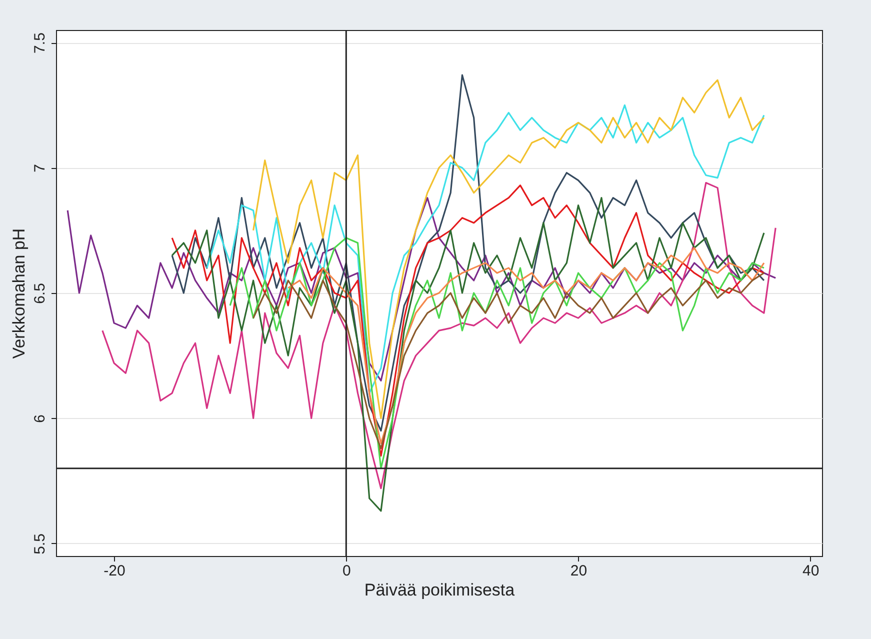 This screenshot has width=871, height=639. I want to click on y-tick-label: 5.5, so click(40, 544).